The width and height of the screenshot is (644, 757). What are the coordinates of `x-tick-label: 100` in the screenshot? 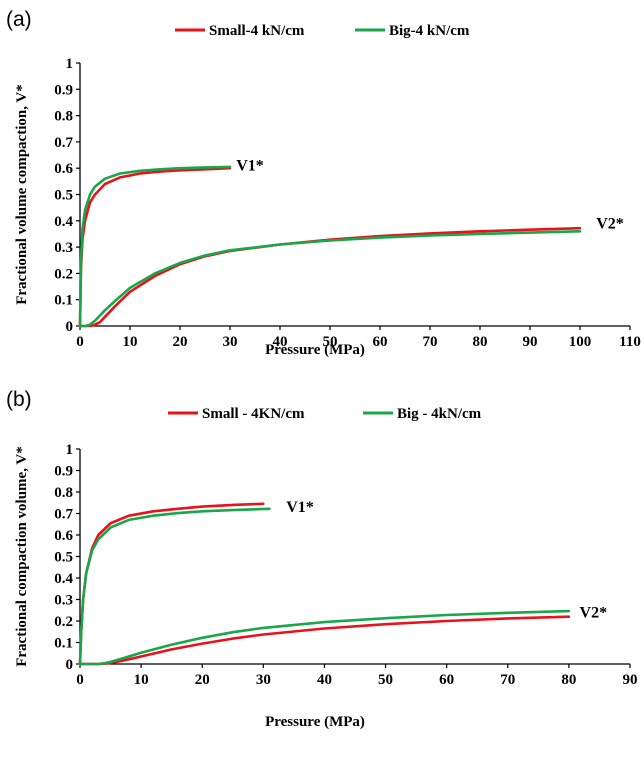 It's located at (580, 342).